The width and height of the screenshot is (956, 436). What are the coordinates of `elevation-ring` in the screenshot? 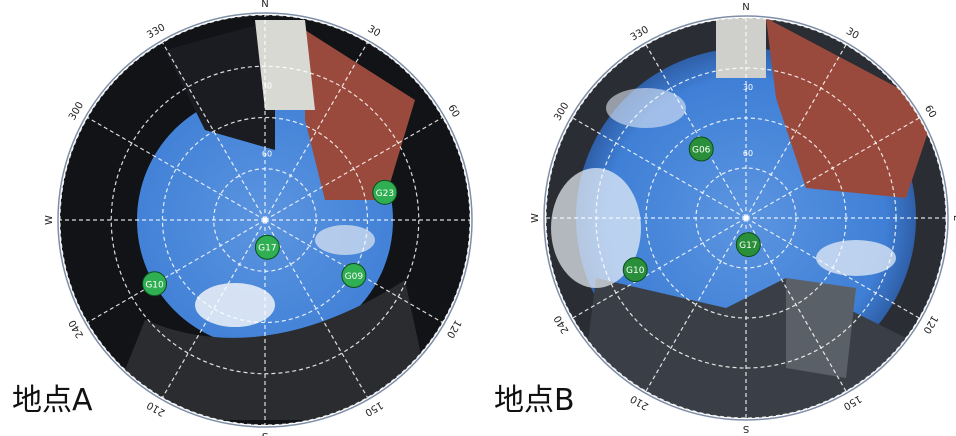 It's located at (265, 220).